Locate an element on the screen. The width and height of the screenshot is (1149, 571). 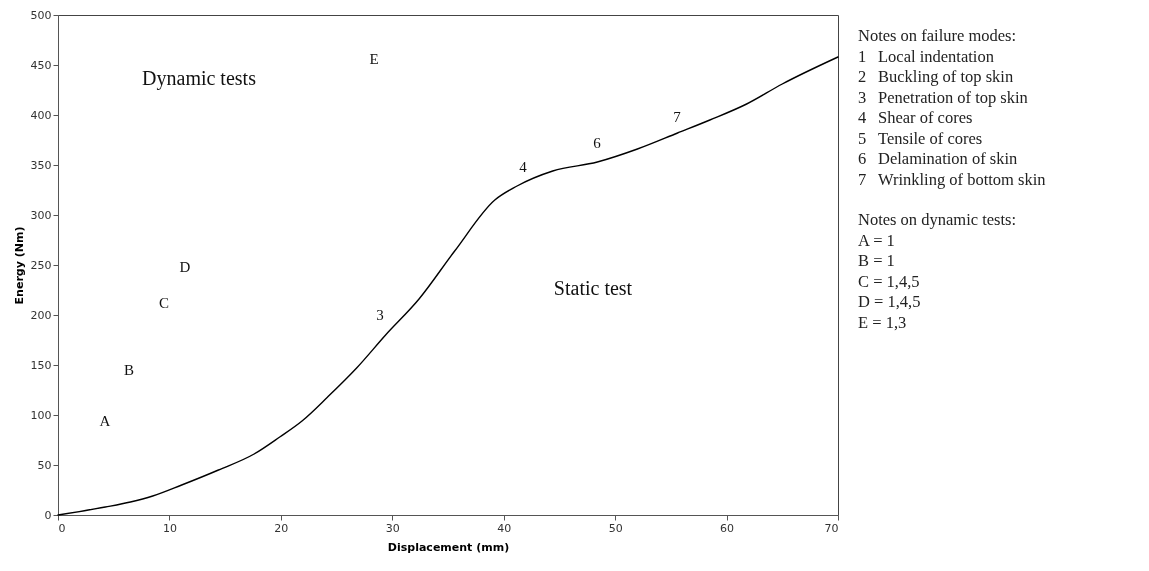
text: B = 1 is located at coordinates (877, 261).